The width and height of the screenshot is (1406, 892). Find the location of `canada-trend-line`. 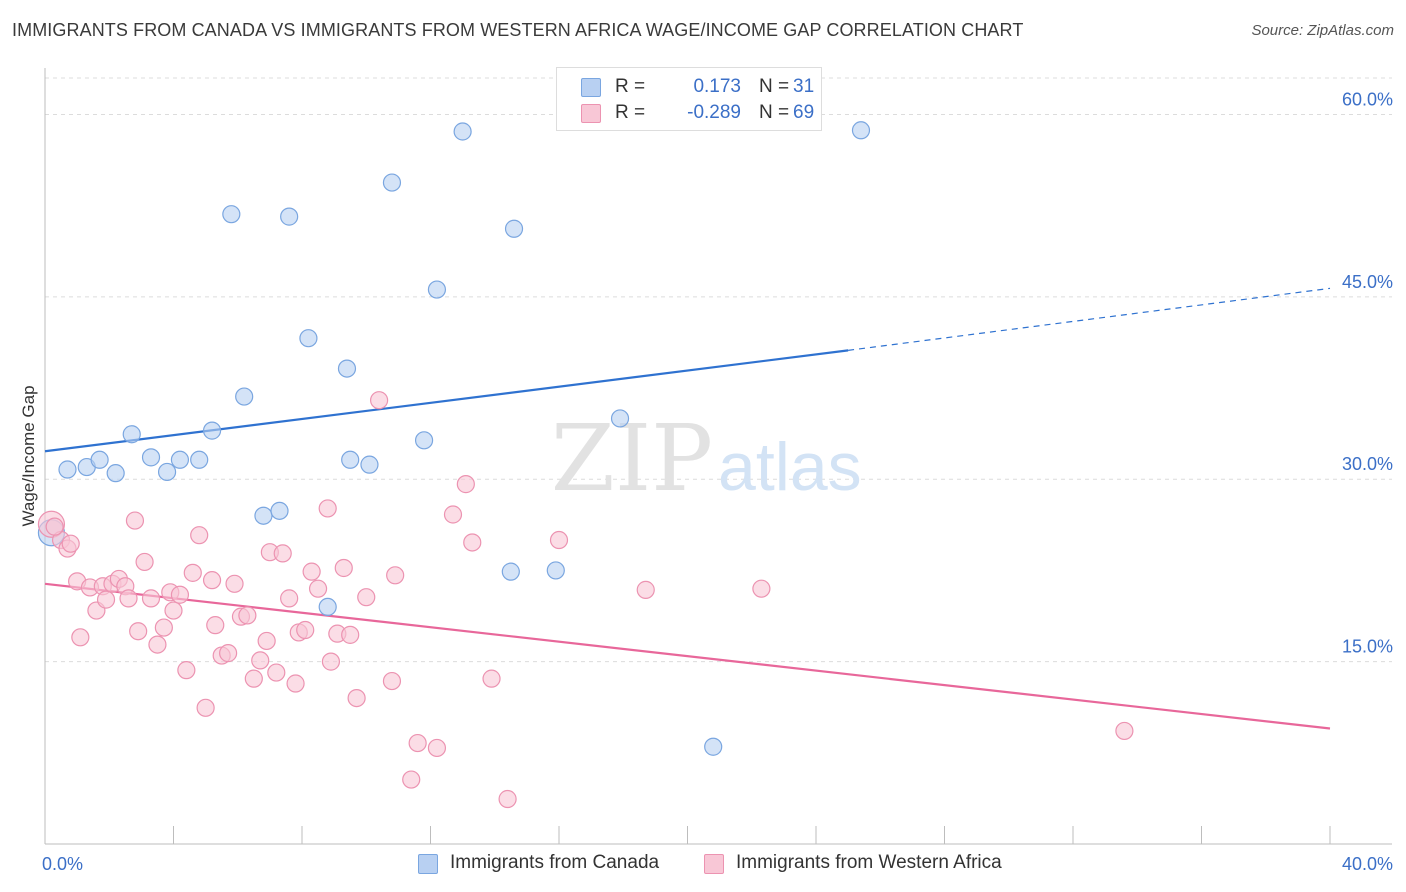

canada-trend-line is located at coordinates (446, 401).